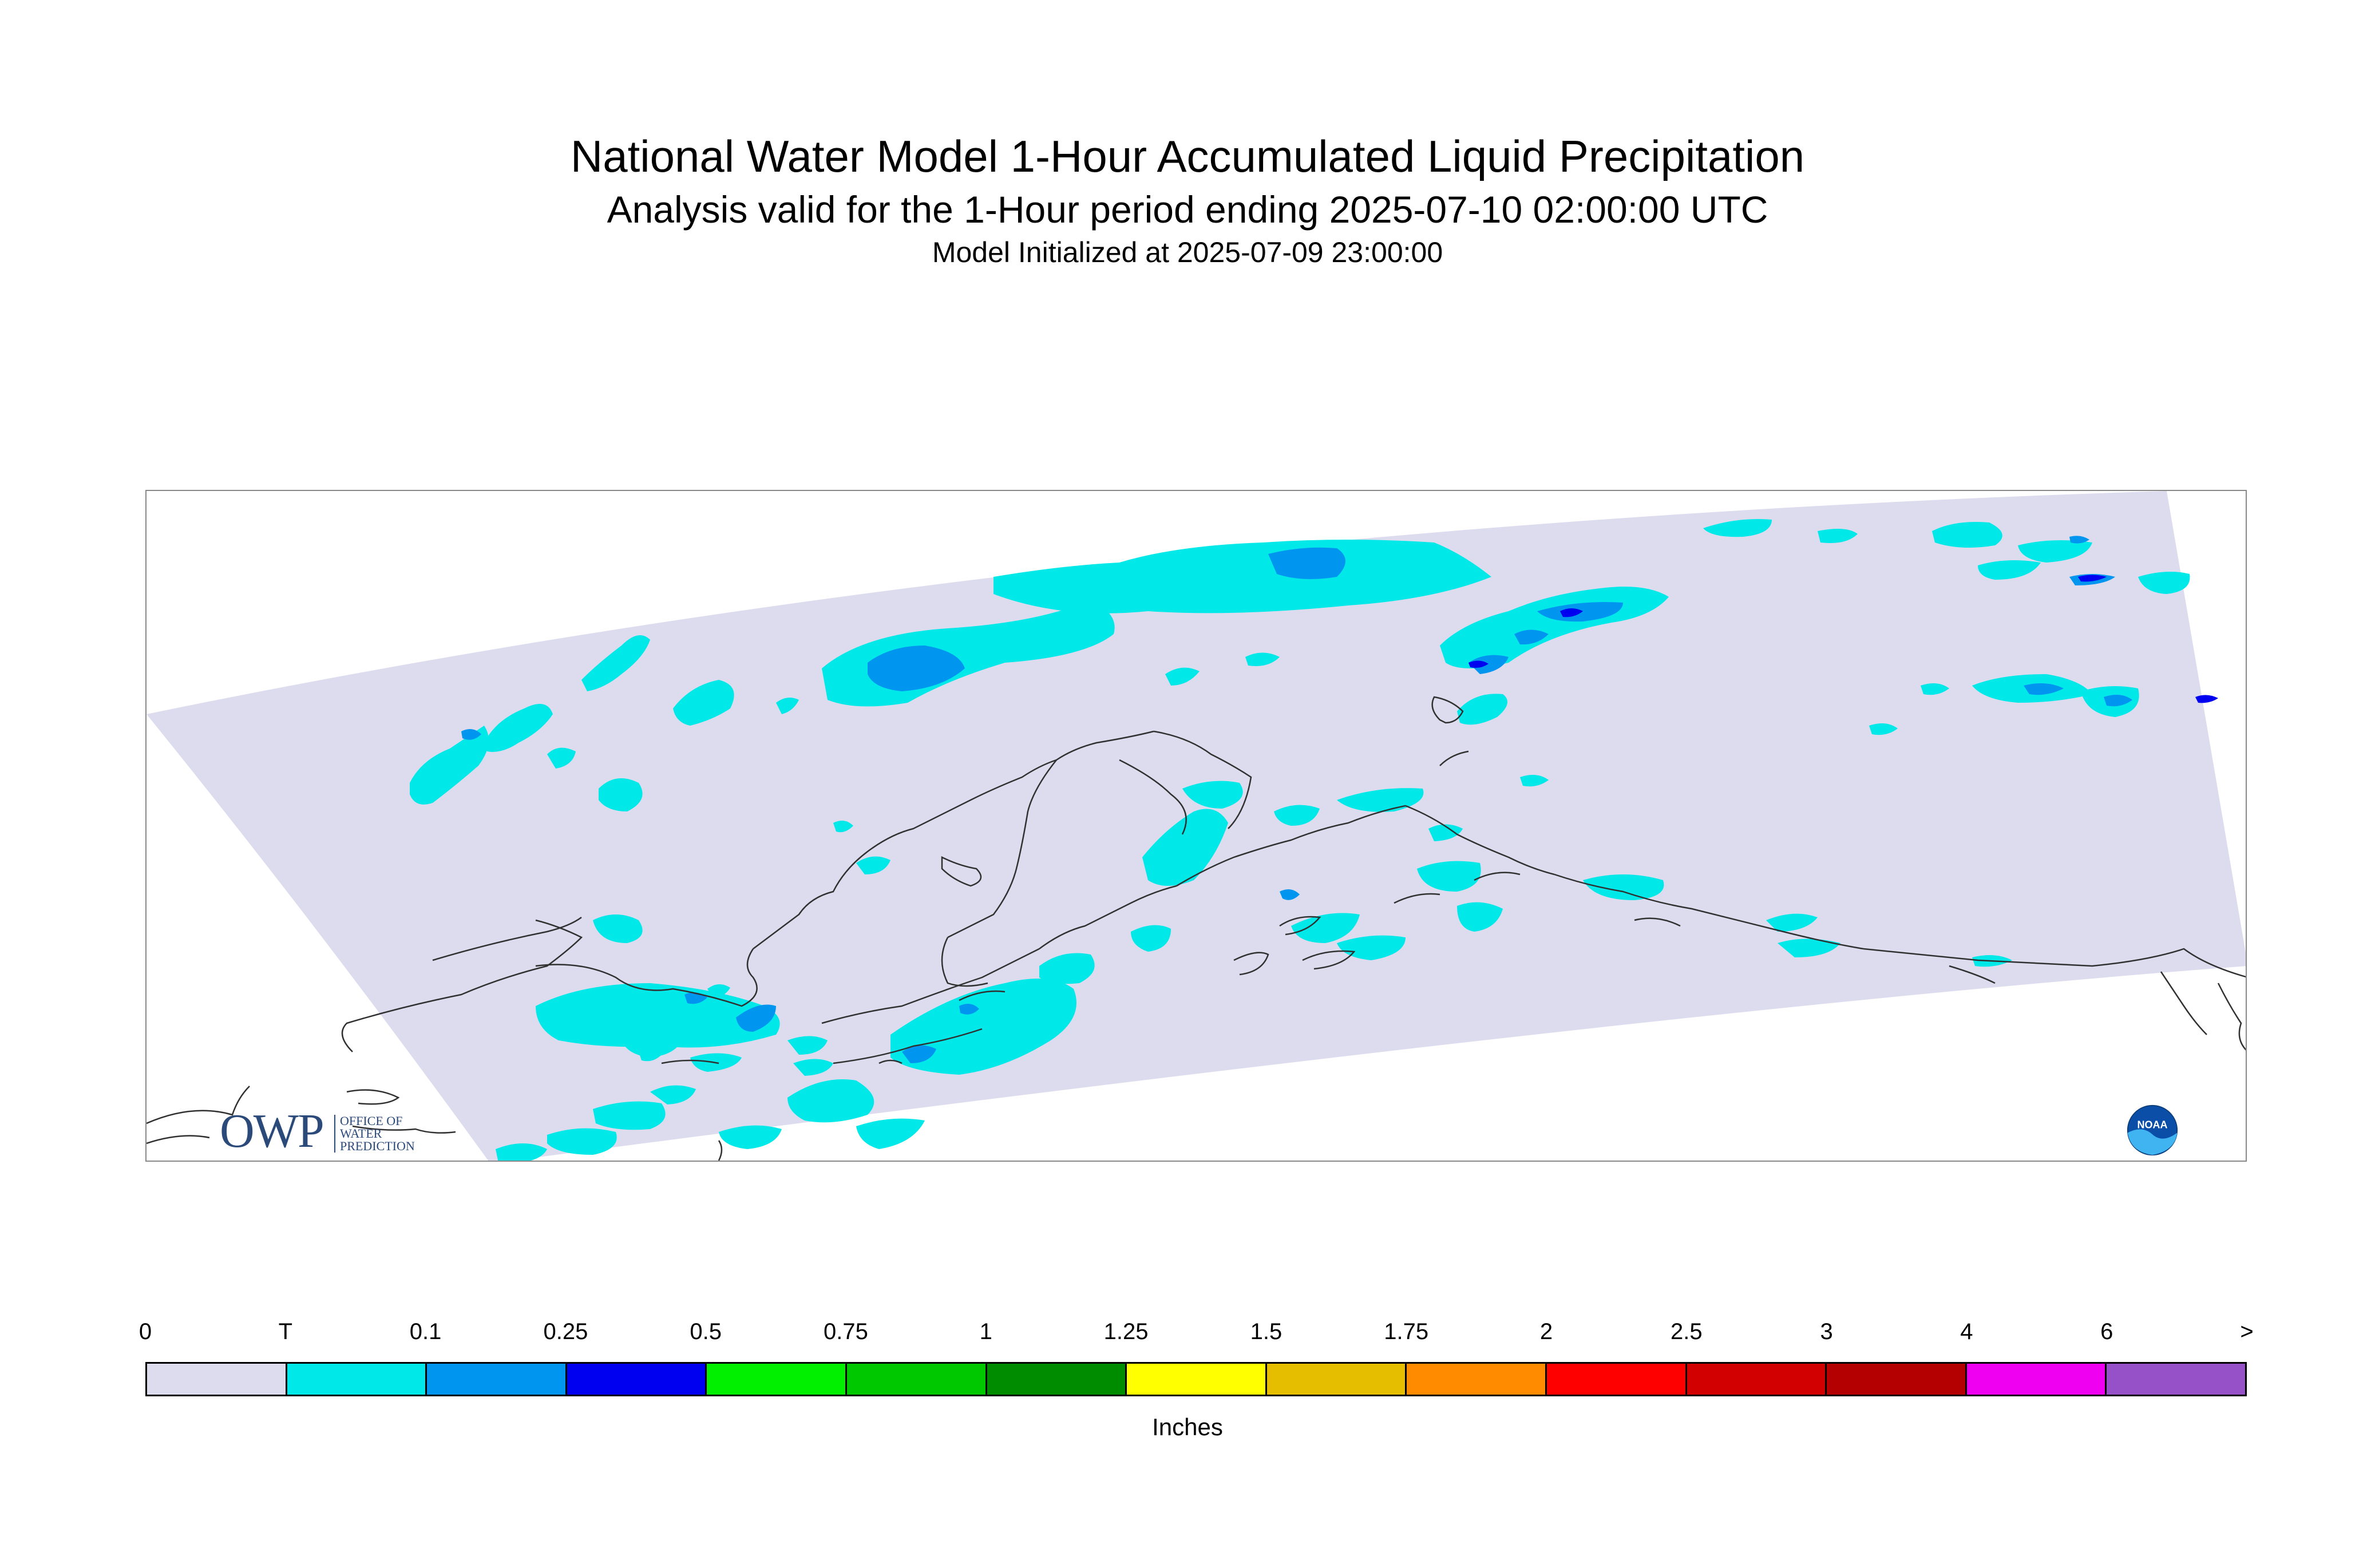  I want to click on owp-logo-line: PREDICTION, so click(377, 1146).